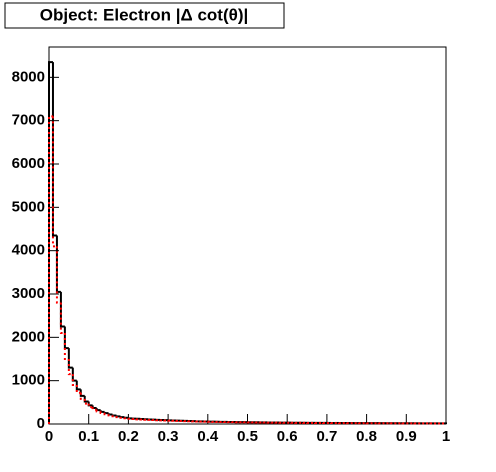 Image resolution: width=496 pixels, height=472 pixels. I want to click on x-tick-label: 0.1, so click(88, 436).